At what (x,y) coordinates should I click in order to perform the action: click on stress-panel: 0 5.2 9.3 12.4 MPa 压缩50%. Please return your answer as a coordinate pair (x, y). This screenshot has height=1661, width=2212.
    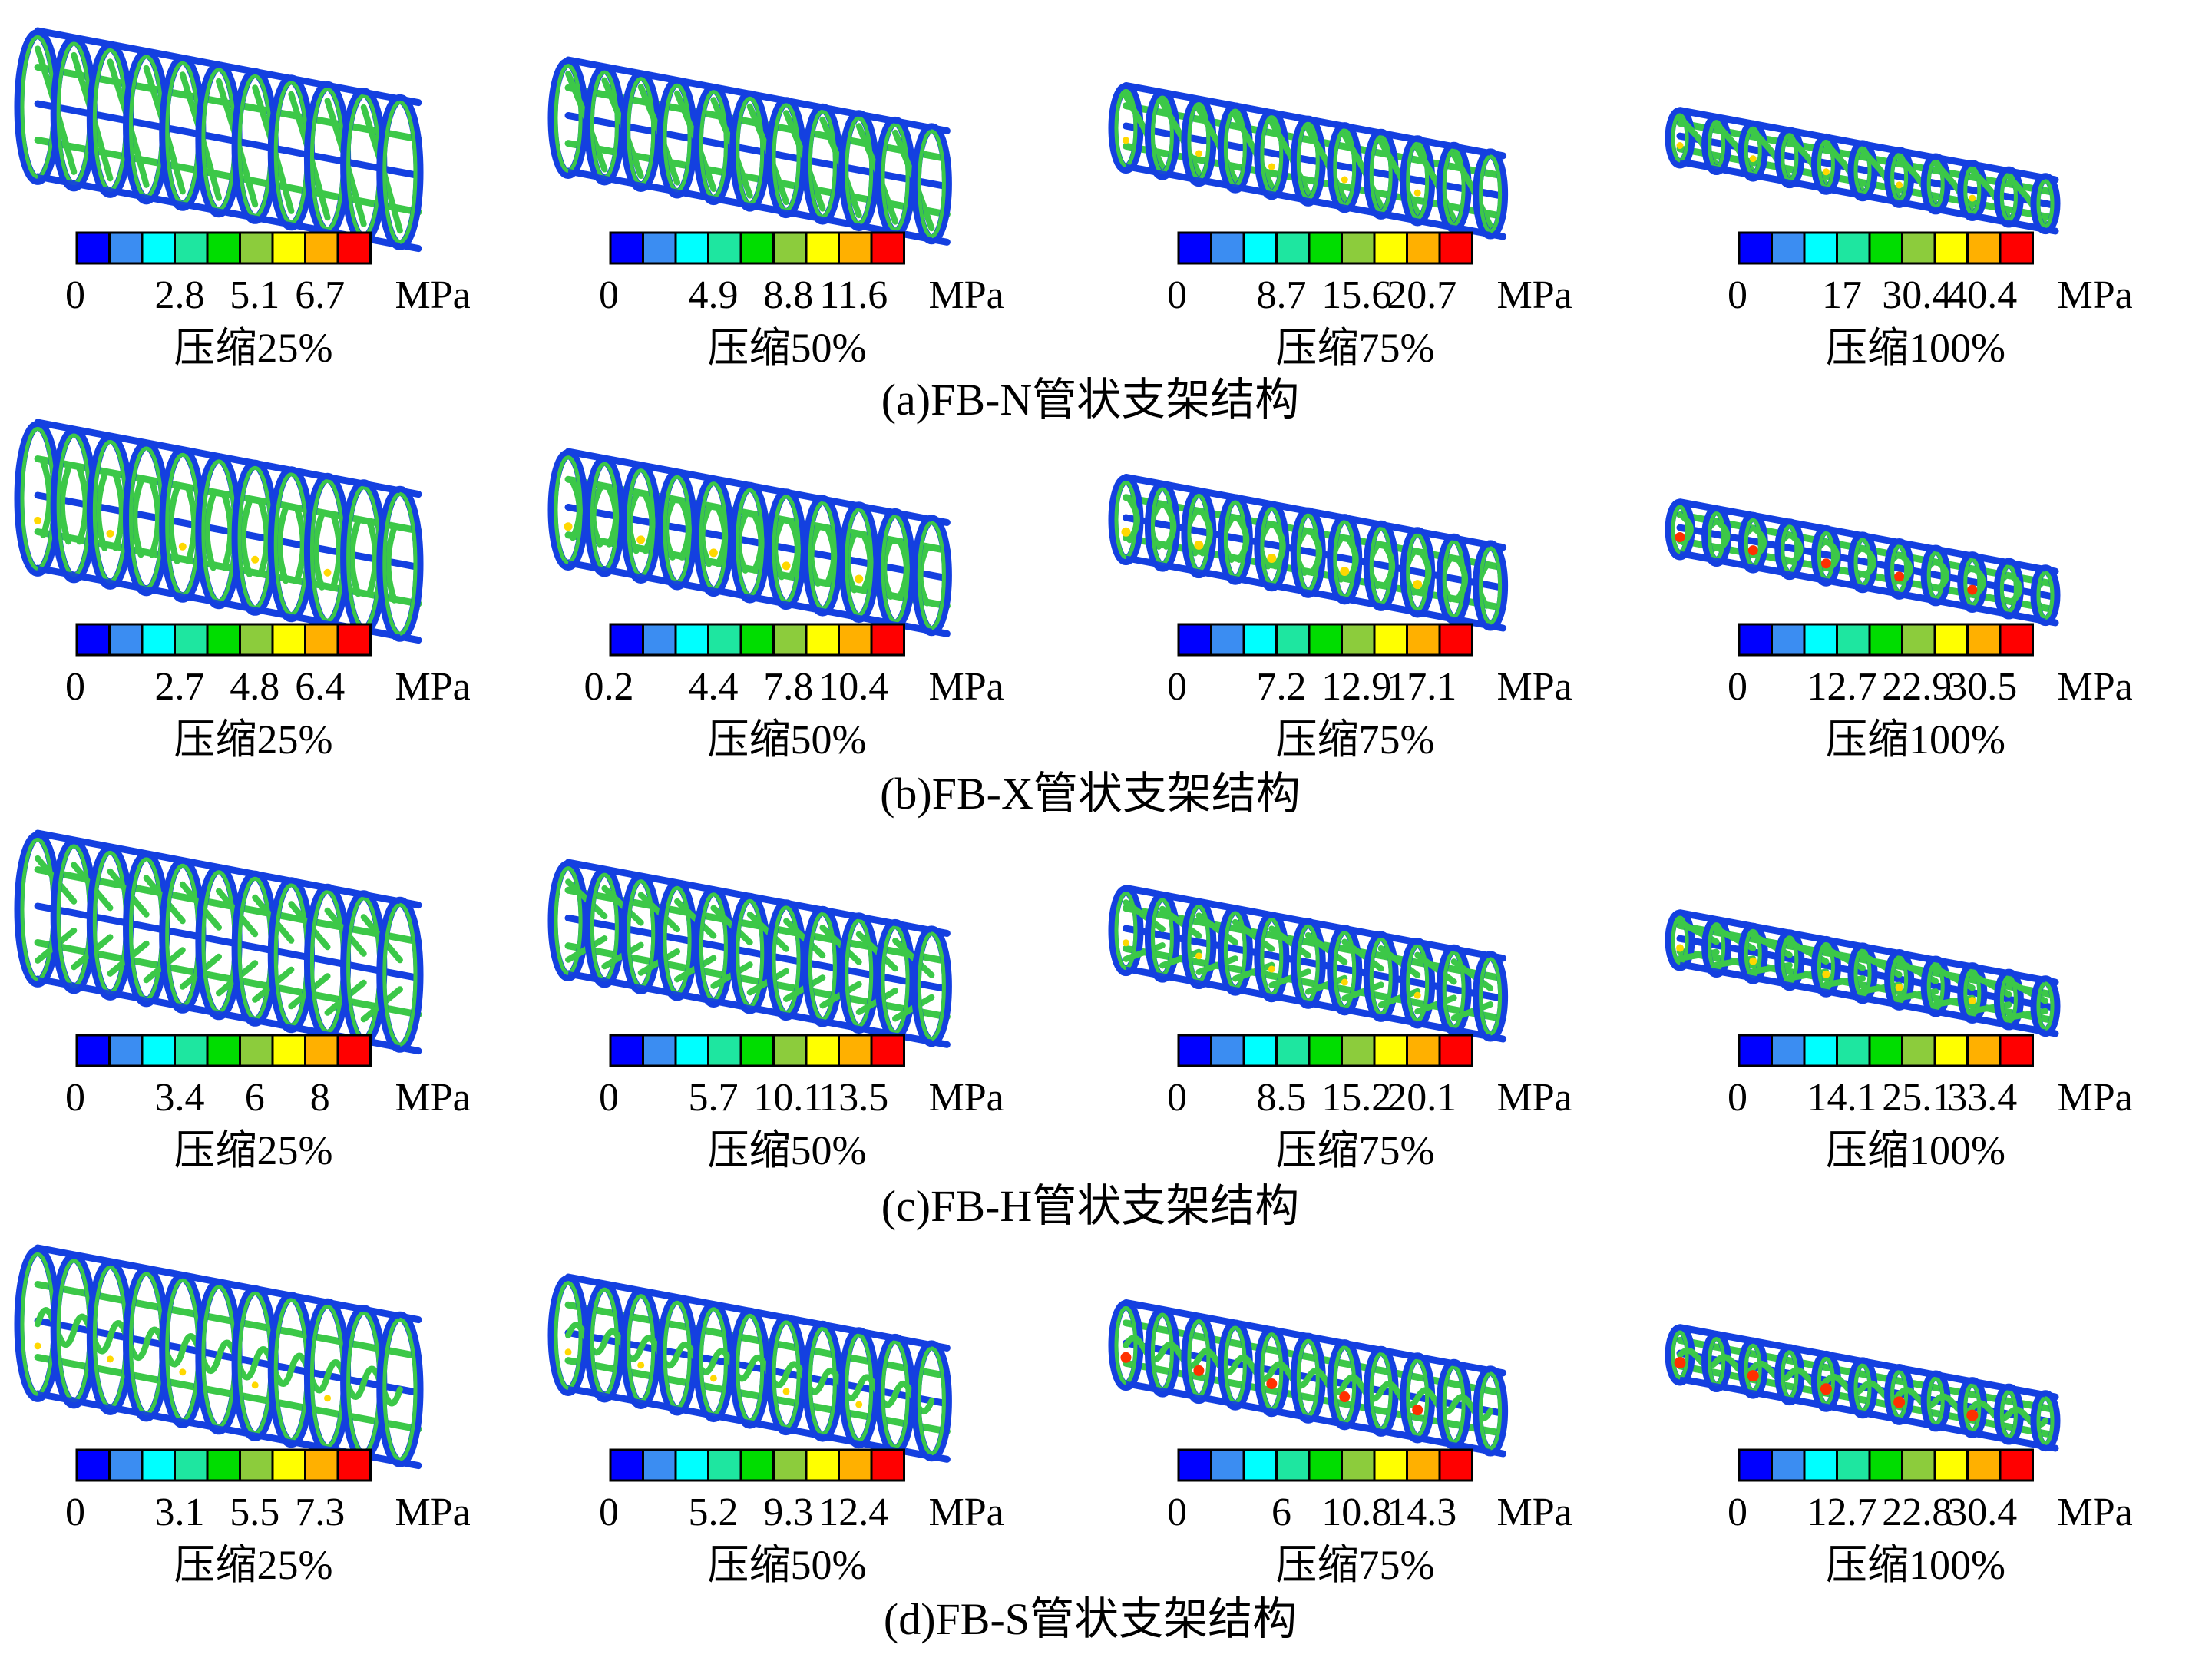
    Looking at the image, I should click on (775, 1430).